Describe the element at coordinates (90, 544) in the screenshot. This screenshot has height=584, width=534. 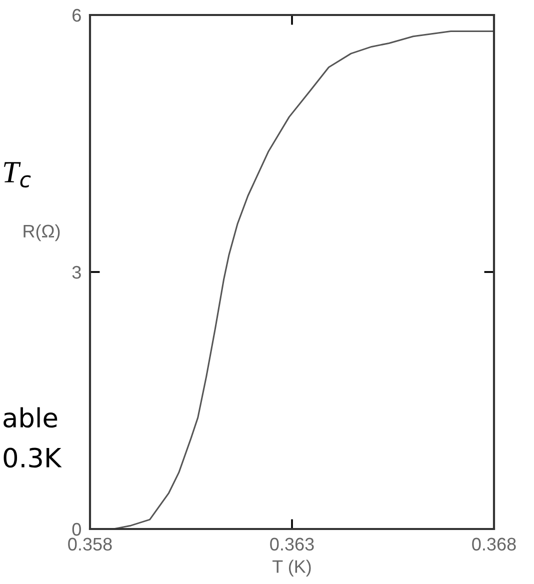
I see `x-tick-label: 0.358` at that location.